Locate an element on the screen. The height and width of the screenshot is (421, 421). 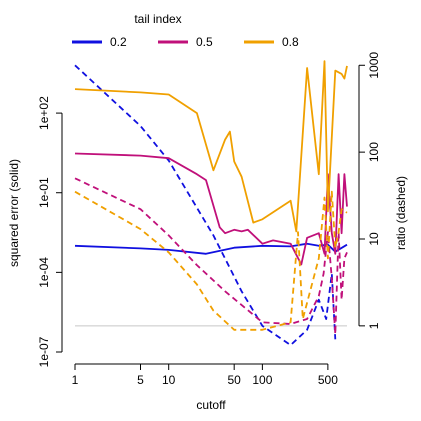
x-tick-label: 10 is located at coordinates (169, 380).